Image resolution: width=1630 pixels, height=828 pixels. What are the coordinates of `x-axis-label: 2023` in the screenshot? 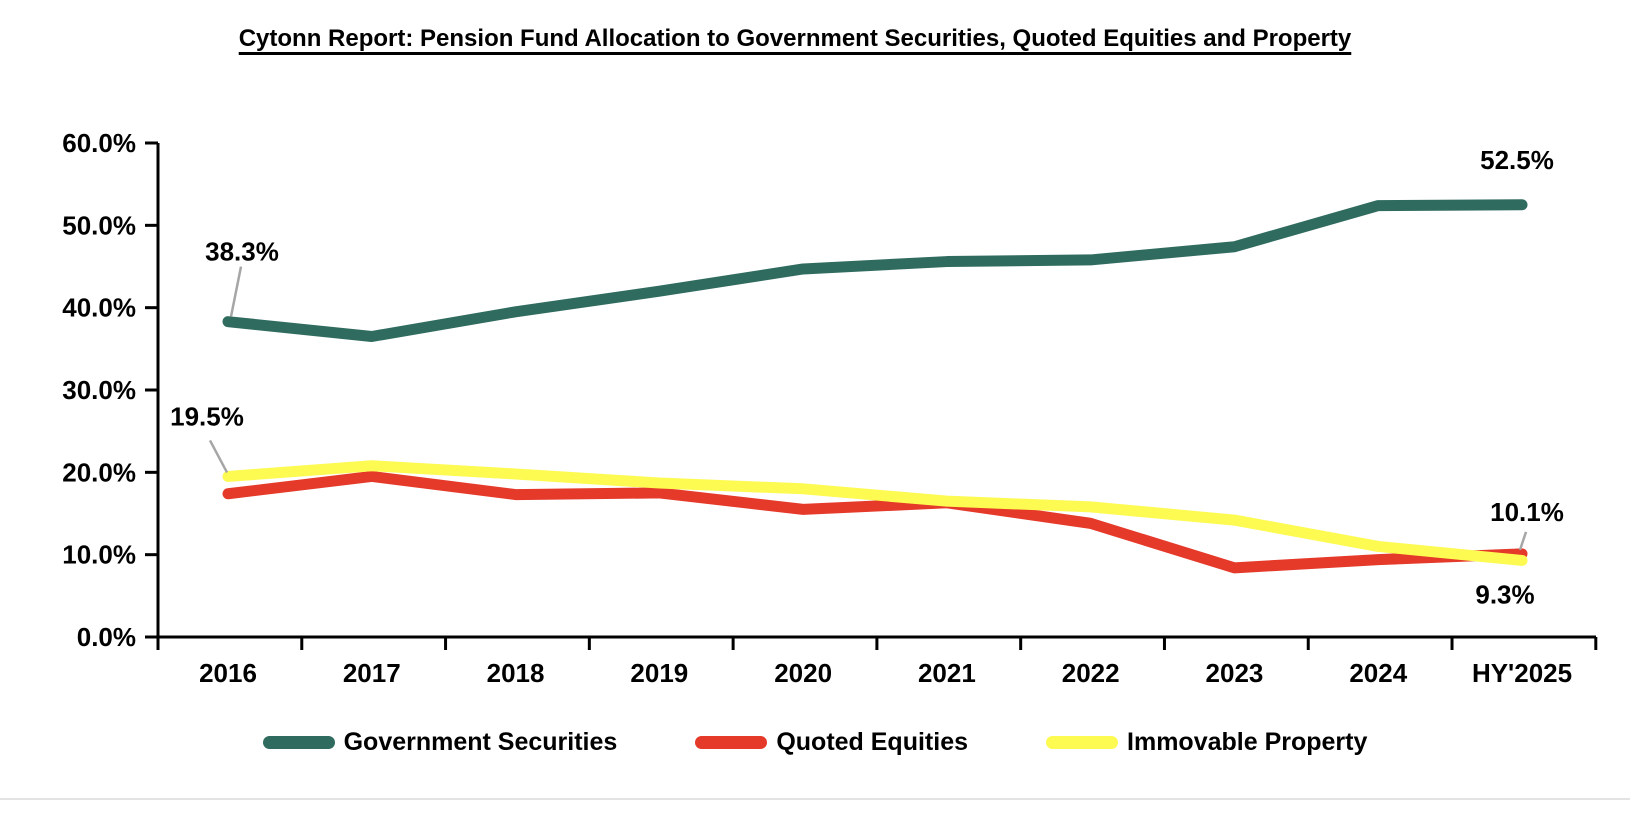 It's located at (1235, 673).